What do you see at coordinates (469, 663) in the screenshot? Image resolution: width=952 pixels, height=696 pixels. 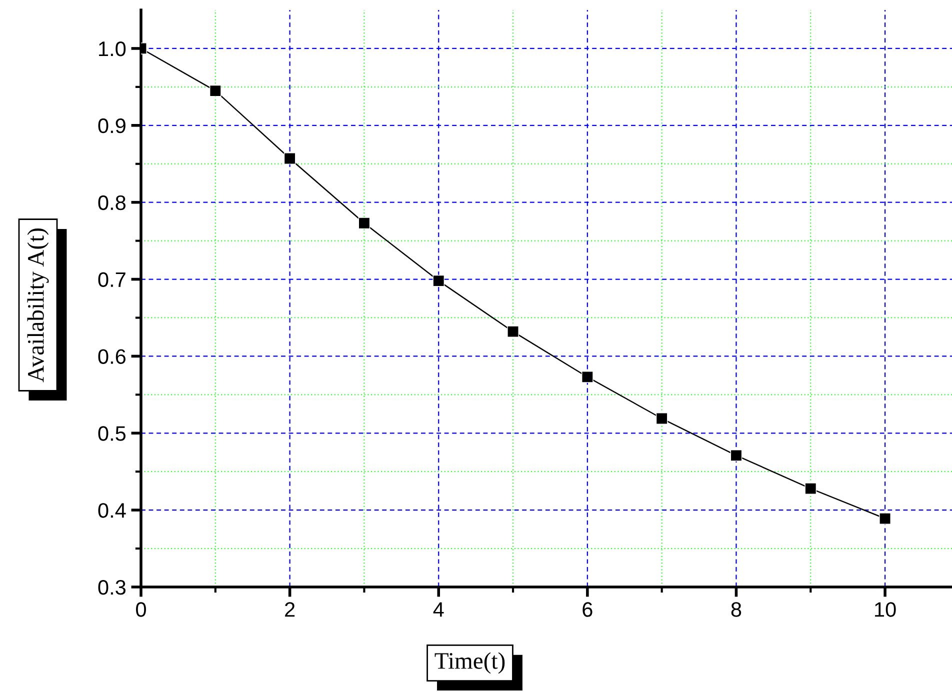 I see `x-axis-title: Time(t)` at bounding box center [469, 663].